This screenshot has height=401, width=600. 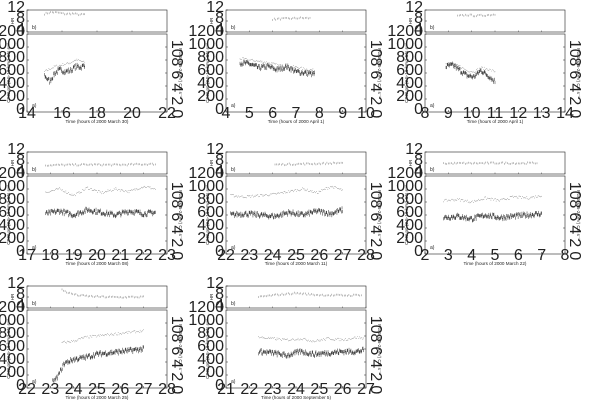 What do you see at coordinates (210, 372) in the screenshot?
I see `main-ytick-label: 200` at bounding box center [210, 372].